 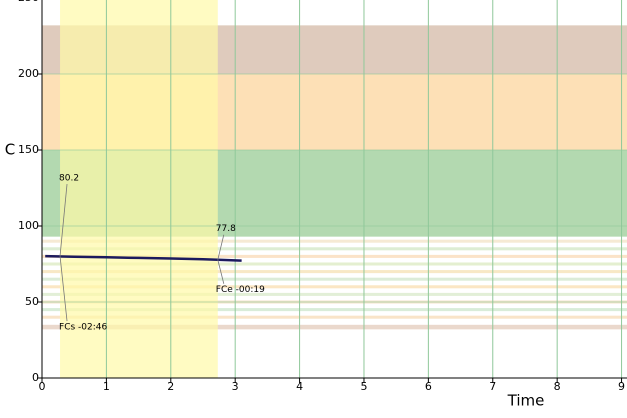 I want to click on annotation: FCe -00:19, so click(x=240, y=290).